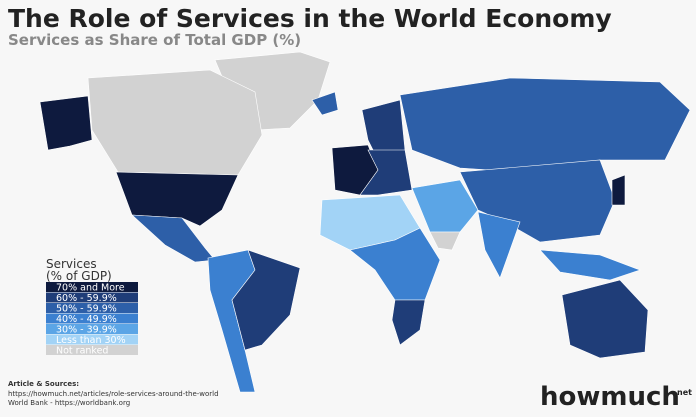 Image resolution: width=696 pixels, height=417 pixels. What do you see at coordinates (86, 330) in the screenshot?
I see `legend-label: 30% - 39.9%` at bounding box center [86, 330].